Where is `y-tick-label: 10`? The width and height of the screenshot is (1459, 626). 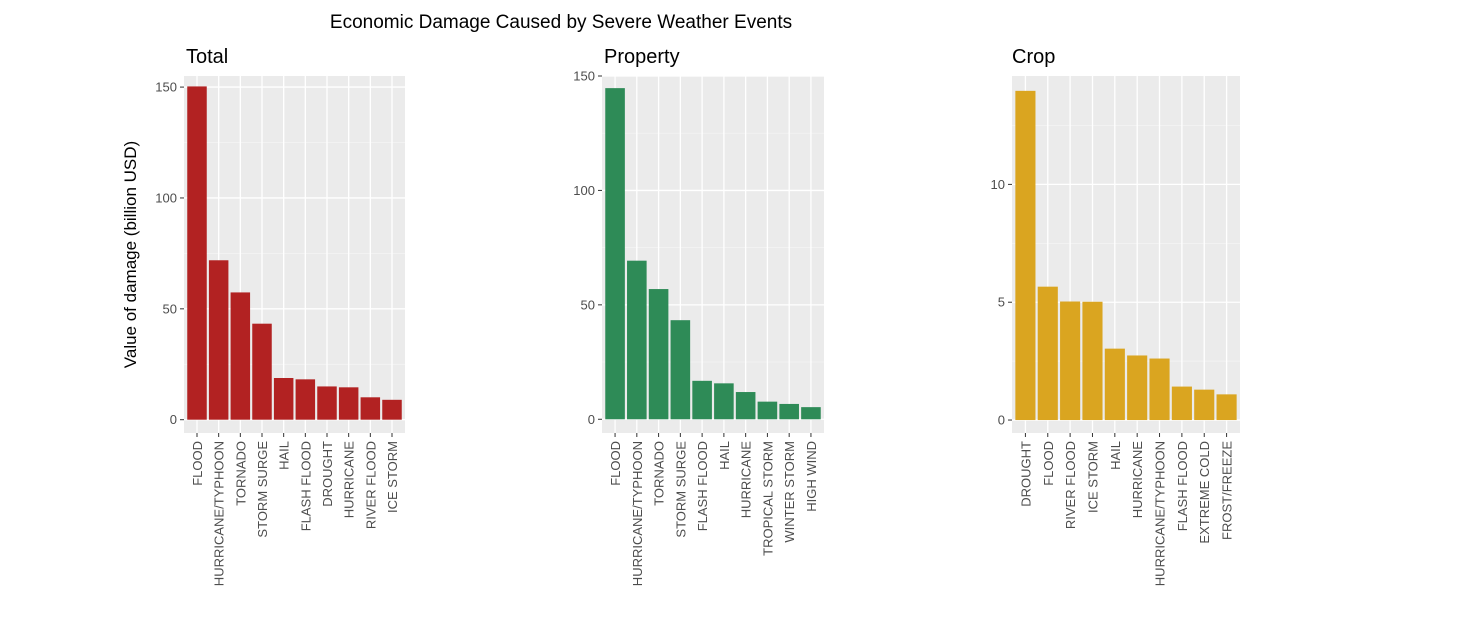
y-tick-label: 10 is located at coordinates (998, 184).